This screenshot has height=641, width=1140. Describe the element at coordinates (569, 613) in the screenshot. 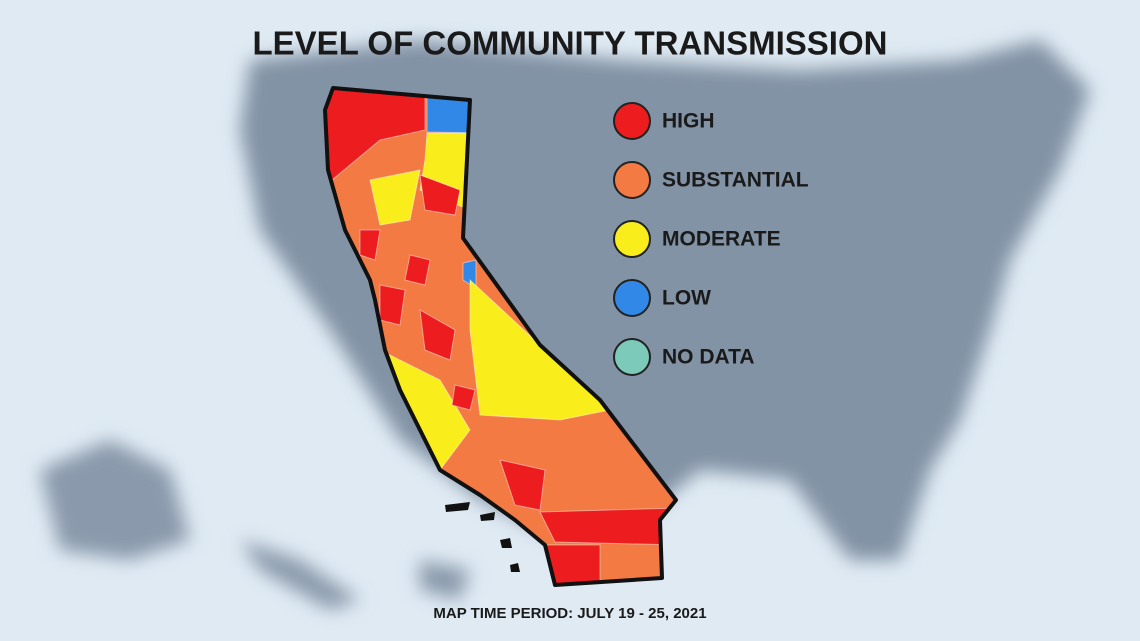

I see `time-period-note: MAP TIME PERIOD: JULY 19 - 25, 2021` at that location.